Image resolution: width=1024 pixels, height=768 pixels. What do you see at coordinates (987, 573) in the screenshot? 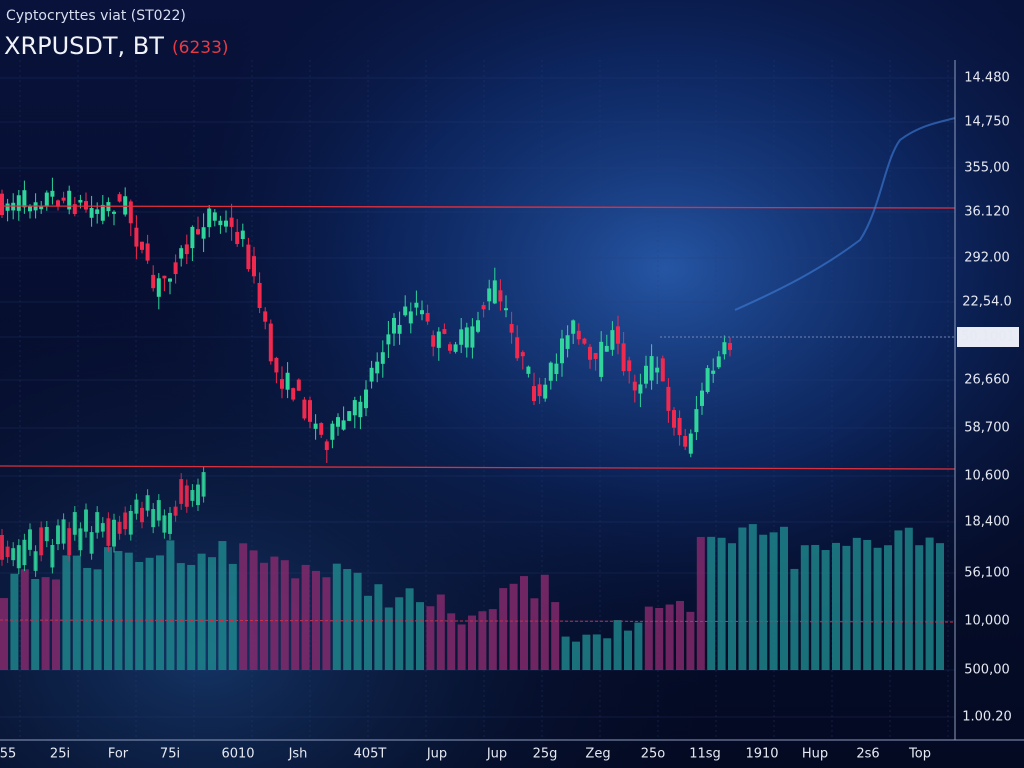
I see `price-label: 56,100` at bounding box center [987, 573].